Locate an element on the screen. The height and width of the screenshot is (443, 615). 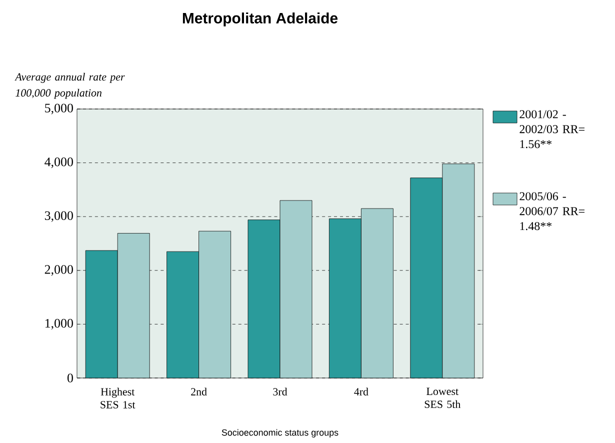
y-tick-label: 4,000 is located at coordinates (58, 163).